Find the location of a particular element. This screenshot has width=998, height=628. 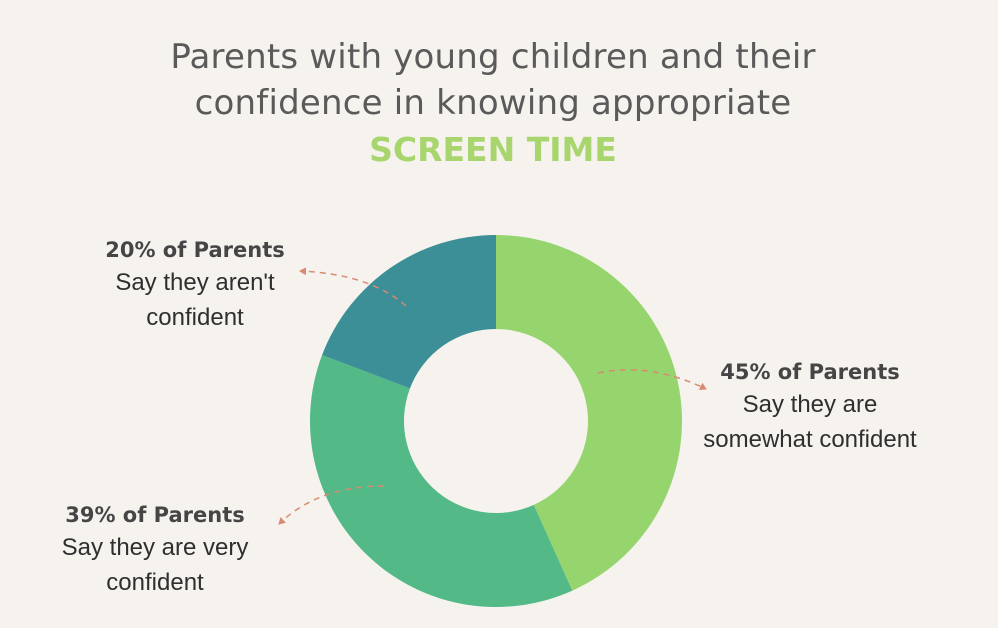

callout-percent: 20% of Parents is located at coordinates (195, 250).